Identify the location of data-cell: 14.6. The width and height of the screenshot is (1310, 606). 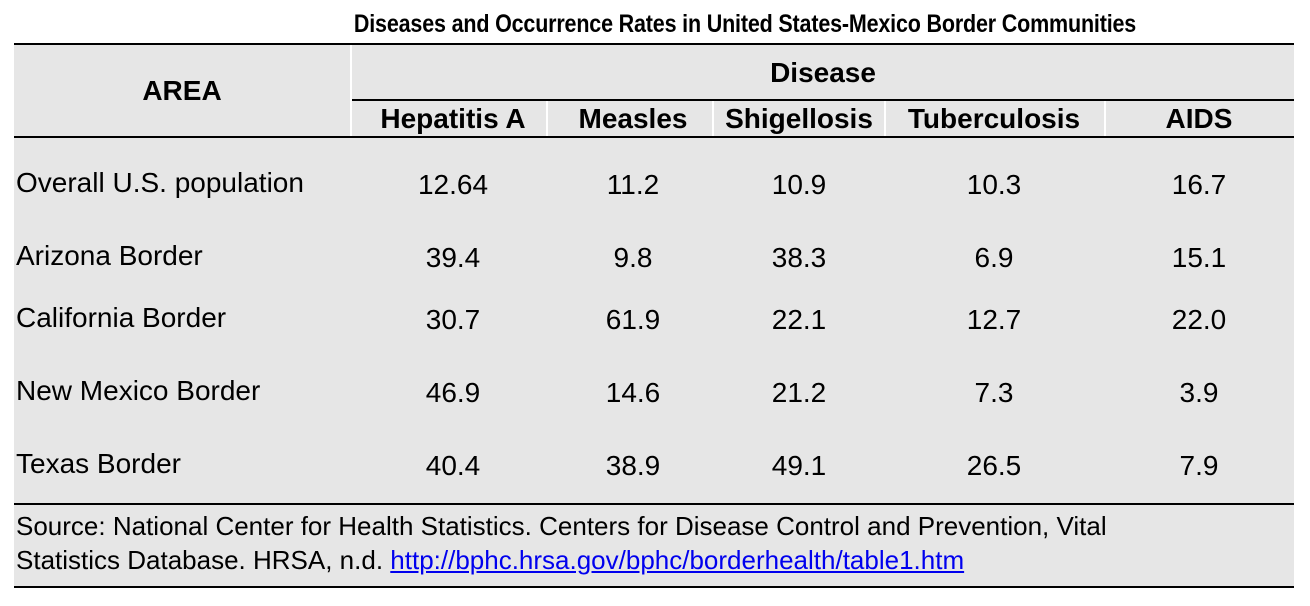
(633, 392).